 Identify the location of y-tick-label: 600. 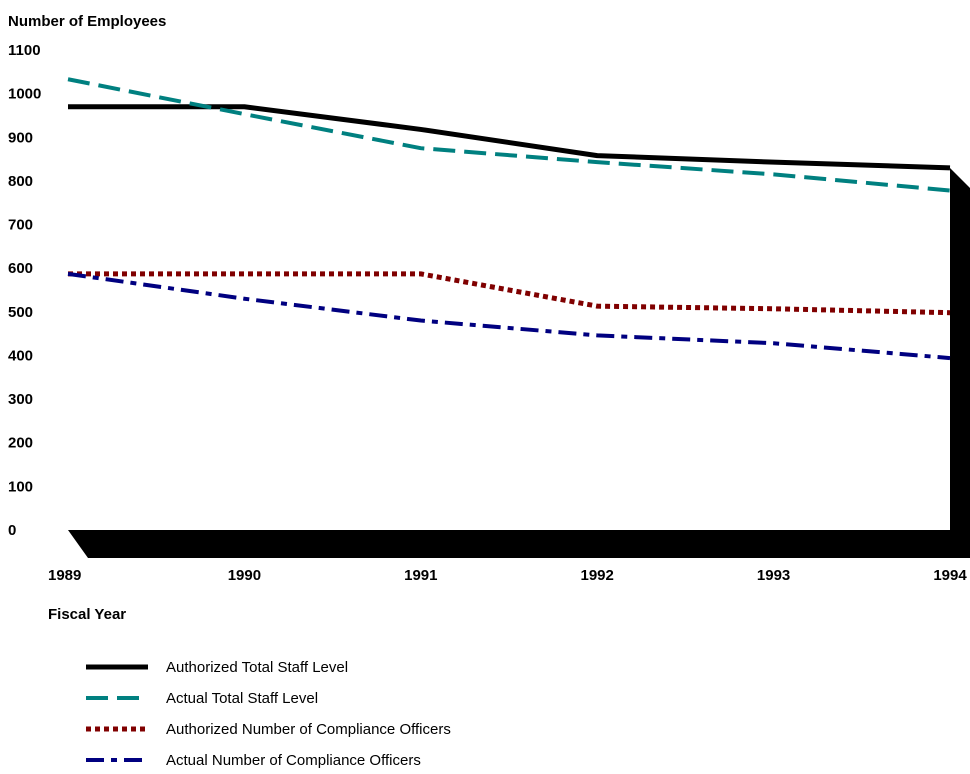
(20, 268).